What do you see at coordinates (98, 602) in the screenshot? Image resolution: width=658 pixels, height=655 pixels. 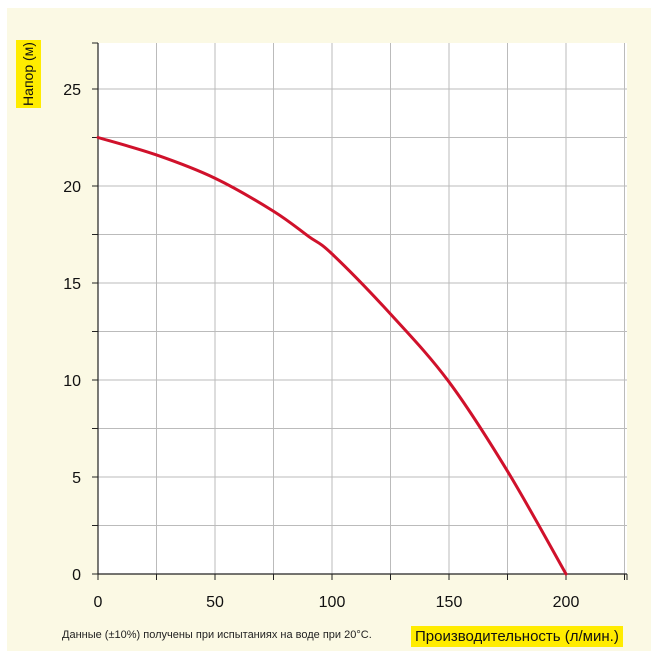 I see `x-tick-label: 0` at bounding box center [98, 602].